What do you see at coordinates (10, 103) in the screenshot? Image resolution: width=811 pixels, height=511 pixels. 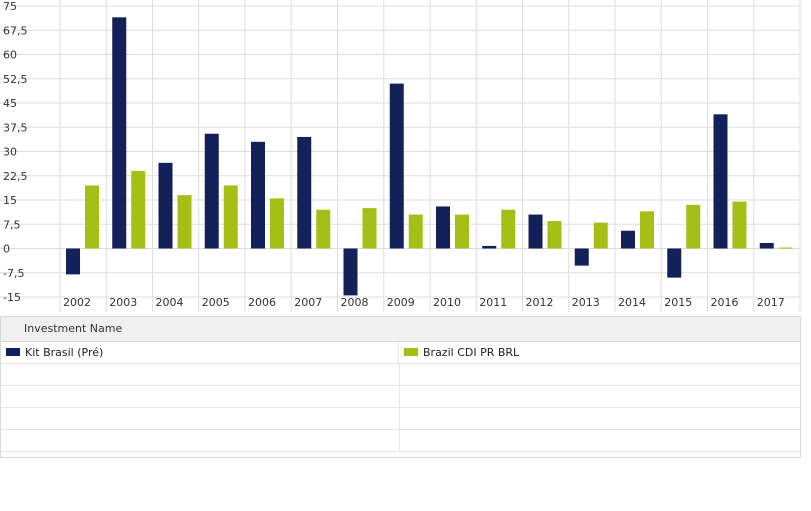 I see `y-tick-label: 45` at bounding box center [10, 103].